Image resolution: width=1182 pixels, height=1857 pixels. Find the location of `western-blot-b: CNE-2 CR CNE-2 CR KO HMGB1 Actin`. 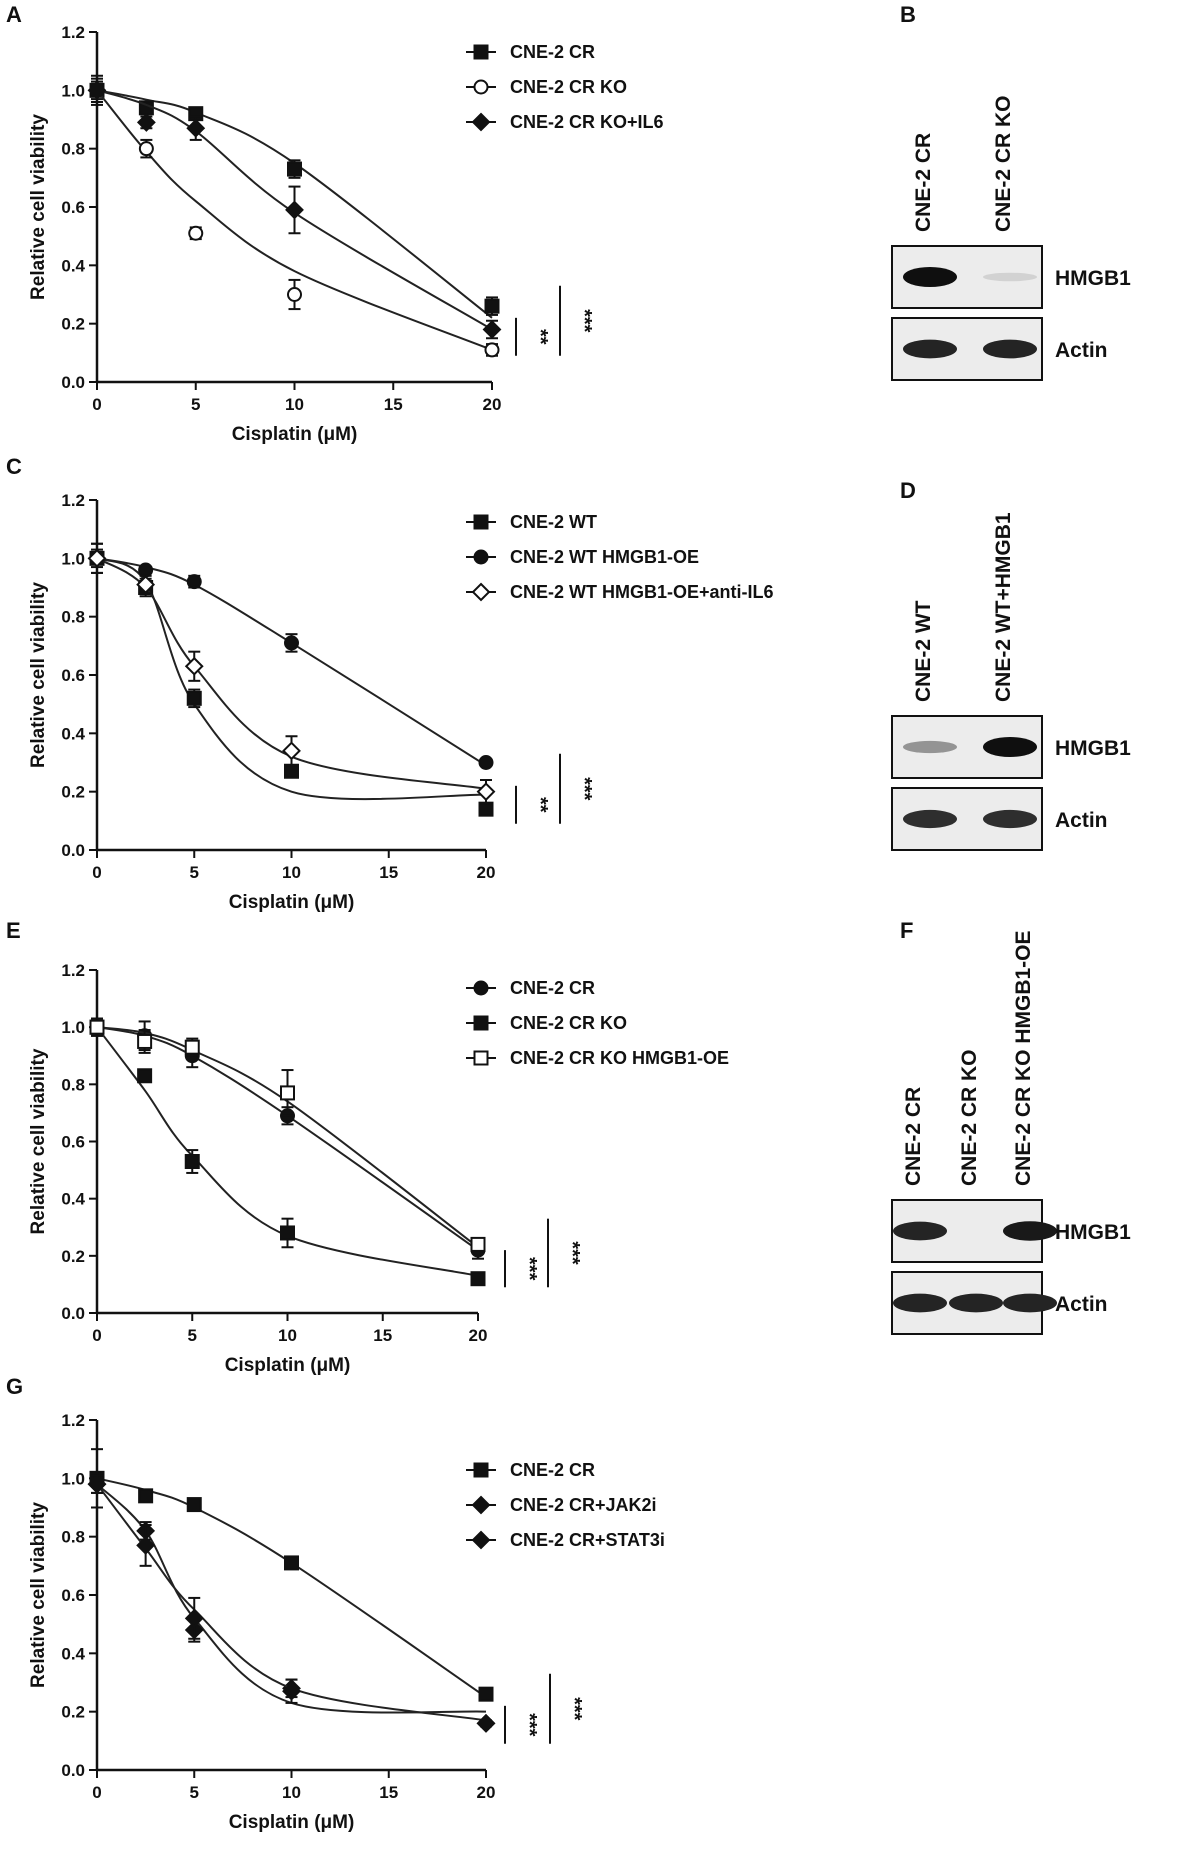

western-blot-b: CNE-2 CR CNE-2 CR KO HMGB1 Actin is located at coordinates (1011, 238).